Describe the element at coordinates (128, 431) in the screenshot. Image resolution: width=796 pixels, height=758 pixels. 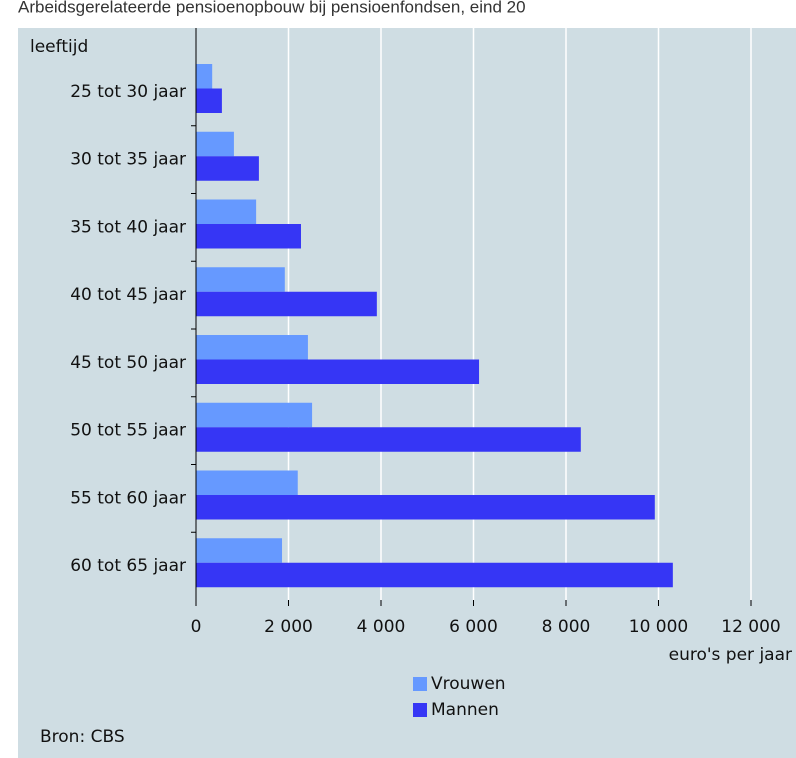
I see `y-tick-label: 50 tot 55 jaar` at that location.